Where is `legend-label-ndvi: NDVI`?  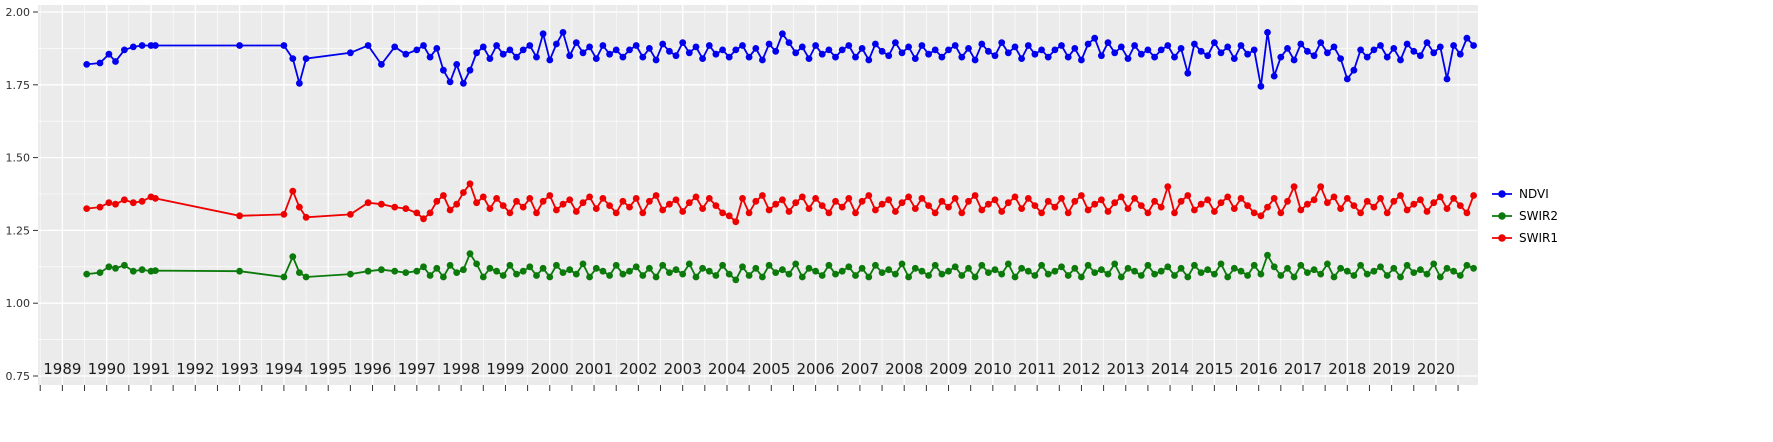 legend-label-ndvi: NDVI is located at coordinates (1534, 194).